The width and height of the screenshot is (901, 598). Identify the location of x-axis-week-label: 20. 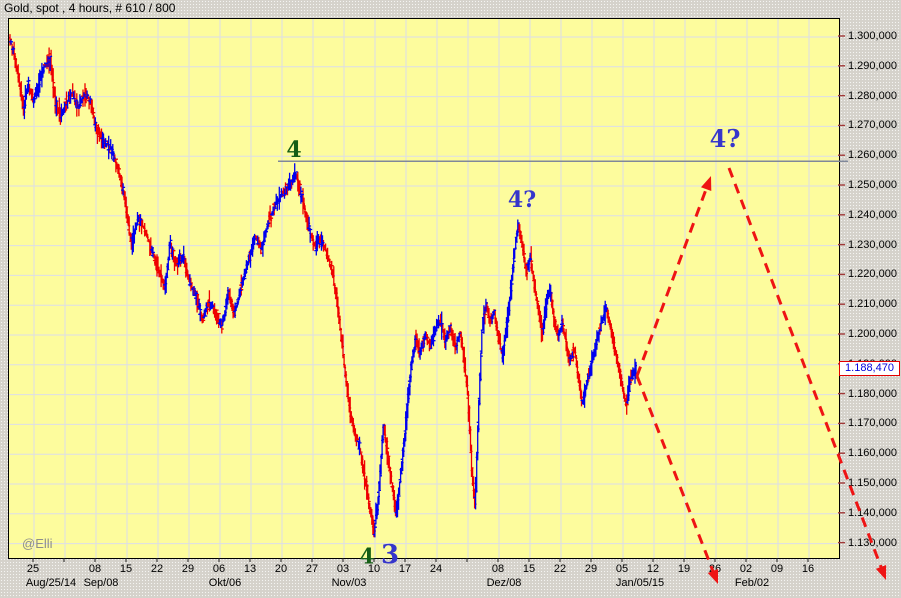
(281, 569).